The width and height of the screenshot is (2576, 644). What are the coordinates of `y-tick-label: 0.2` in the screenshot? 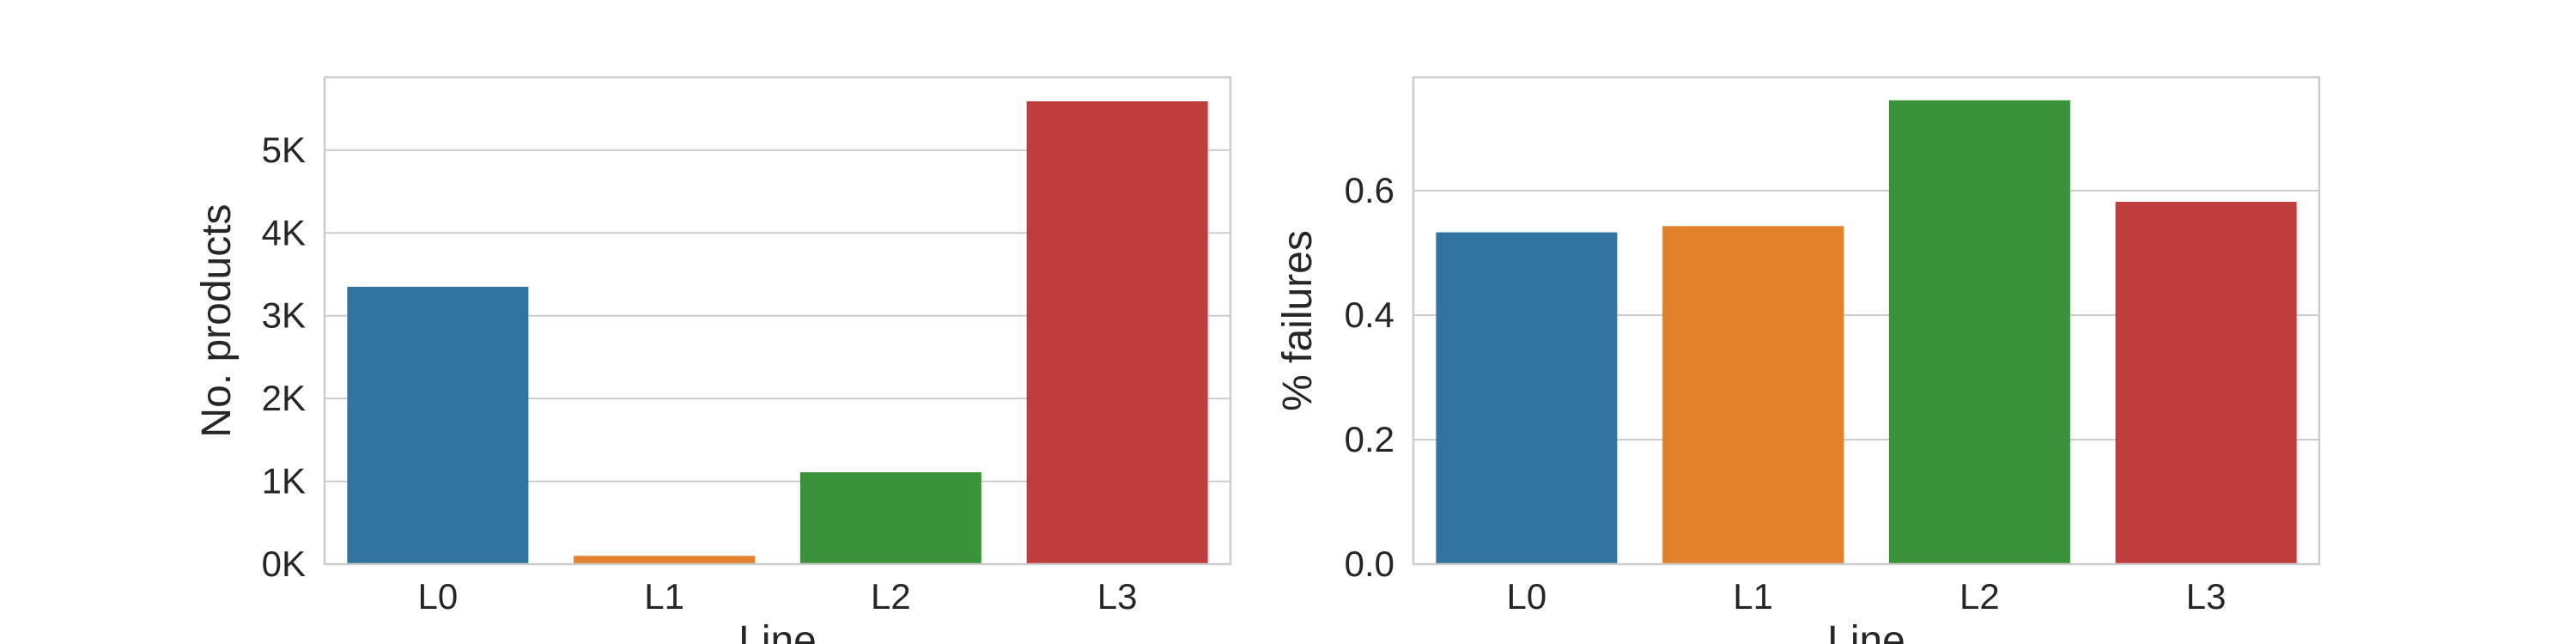 It's located at (1369, 439).